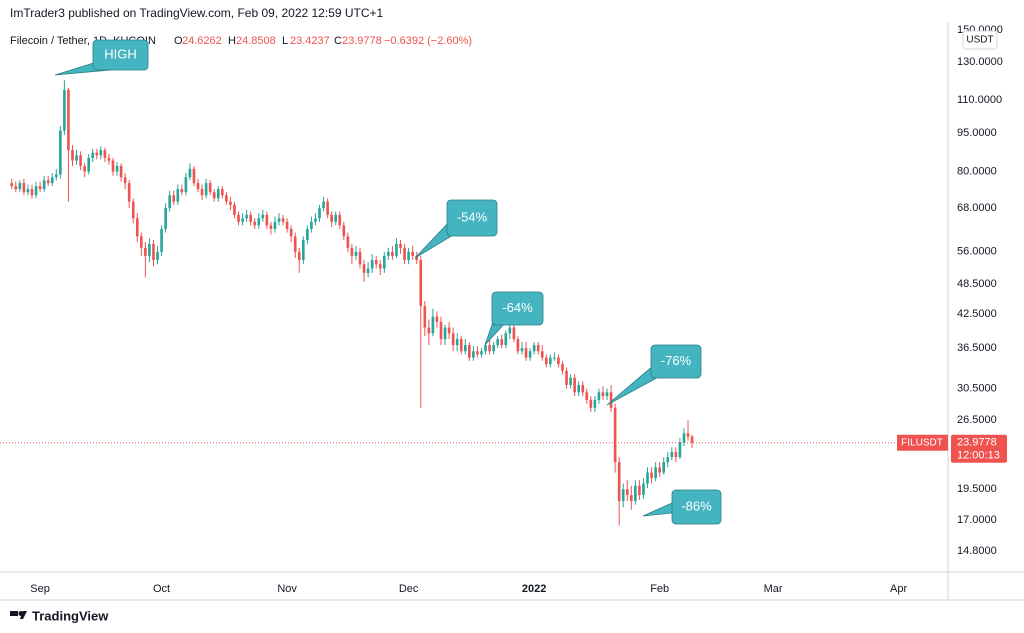 The height and width of the screenshot is (633, 1024). What do you see at coordinates (428, 41) in the screenshot?
I see `change-label: −0.6392 (−2.60%)` at bounding box center [428, 41].